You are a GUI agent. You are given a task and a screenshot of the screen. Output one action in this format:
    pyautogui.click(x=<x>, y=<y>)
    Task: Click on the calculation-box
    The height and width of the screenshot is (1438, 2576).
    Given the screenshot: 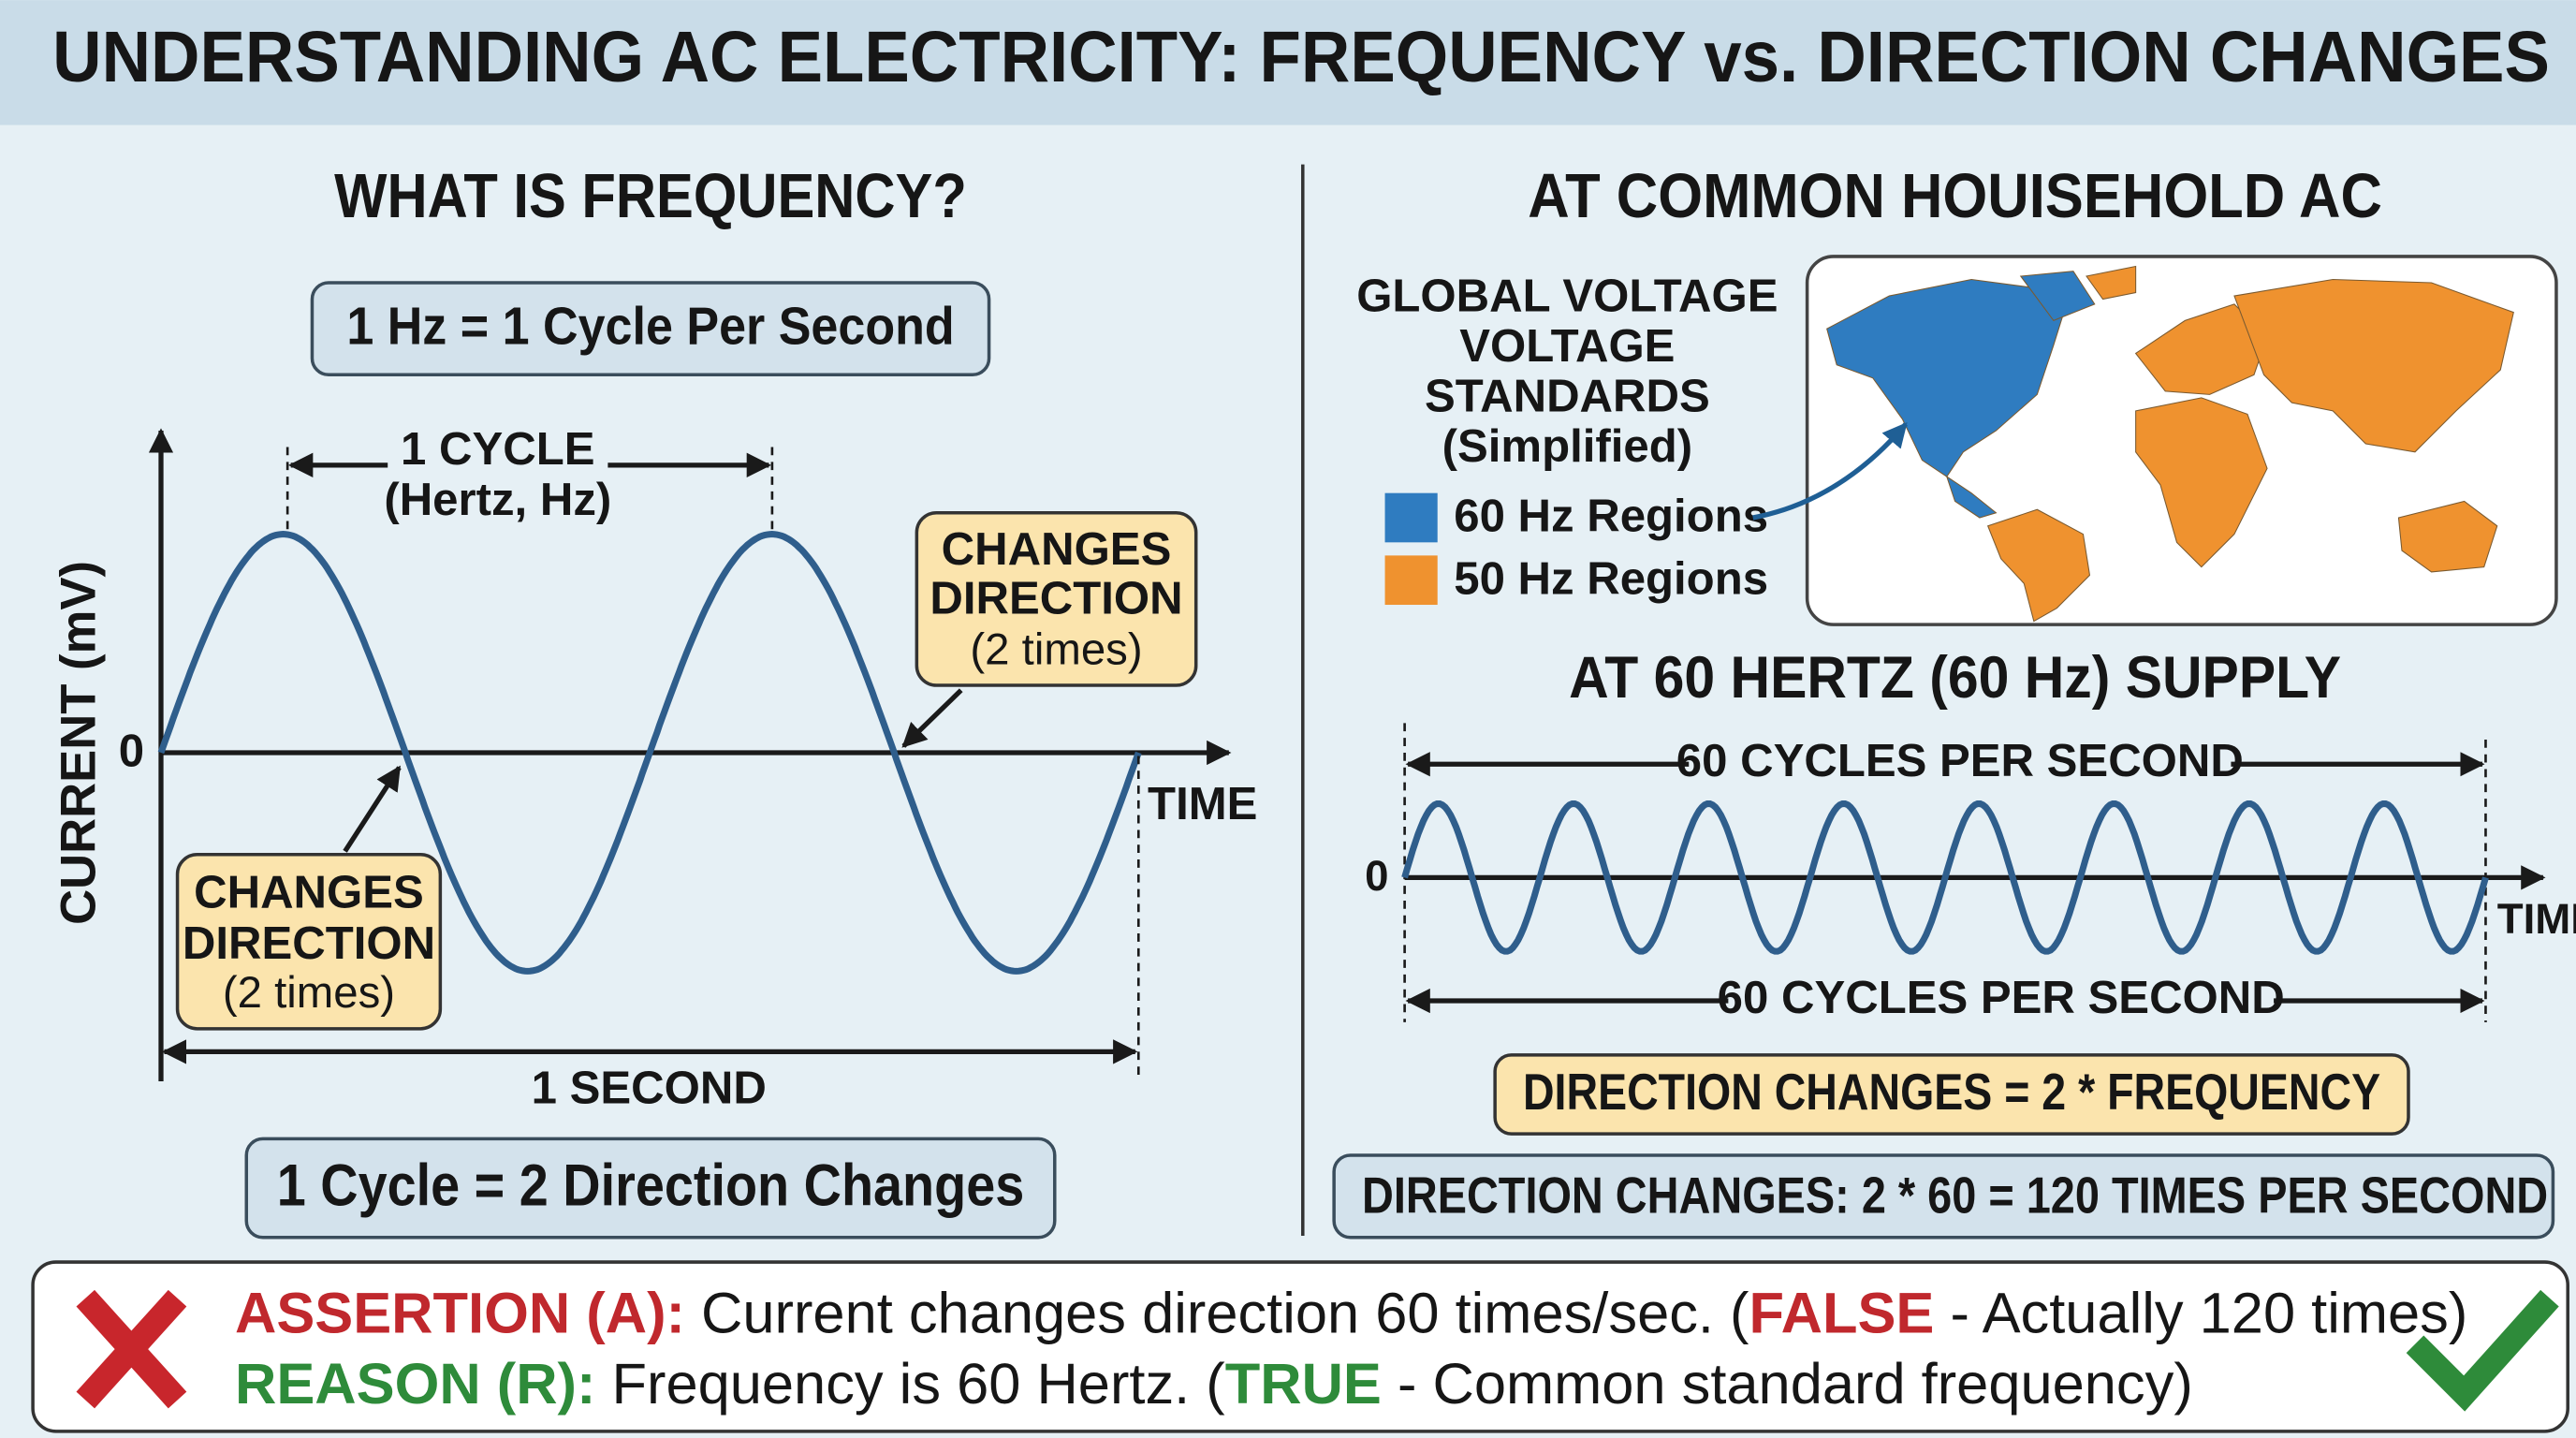 What is the action you would take?
    pyautogui.click(x=1943, y=1196)
    